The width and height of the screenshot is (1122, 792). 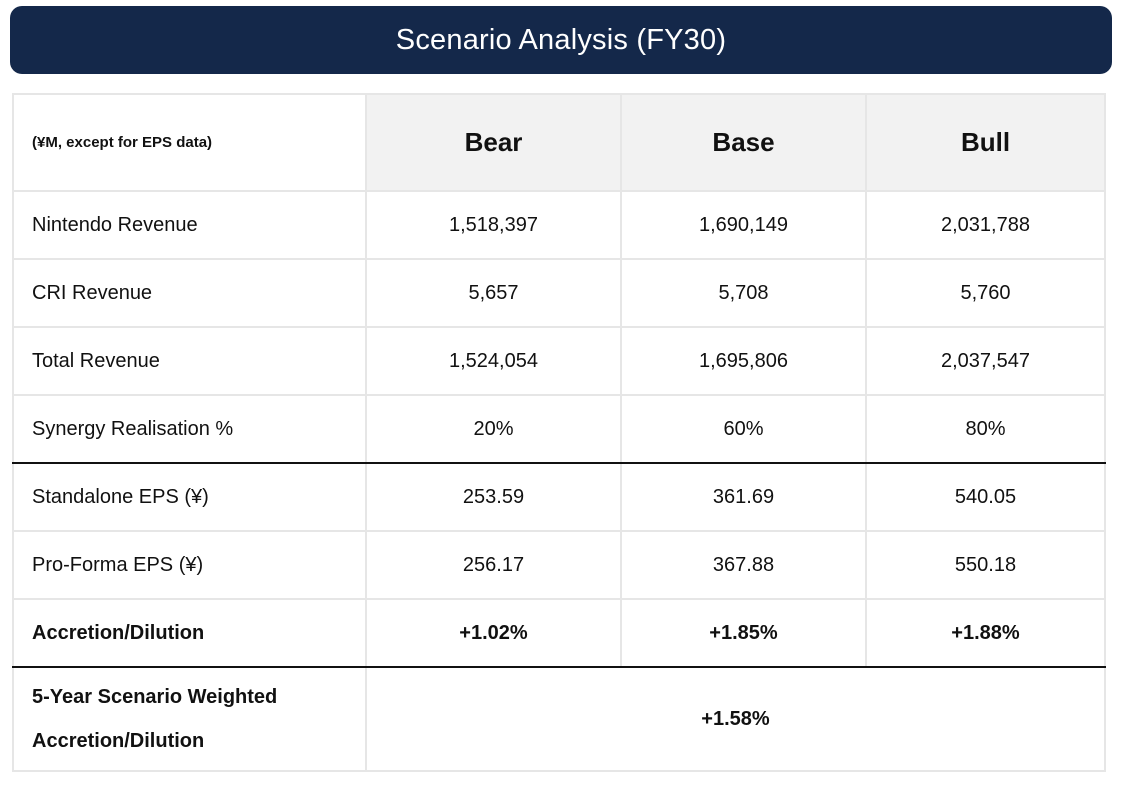 I want to click on base-value: 60%, so click(x=743, y=429).